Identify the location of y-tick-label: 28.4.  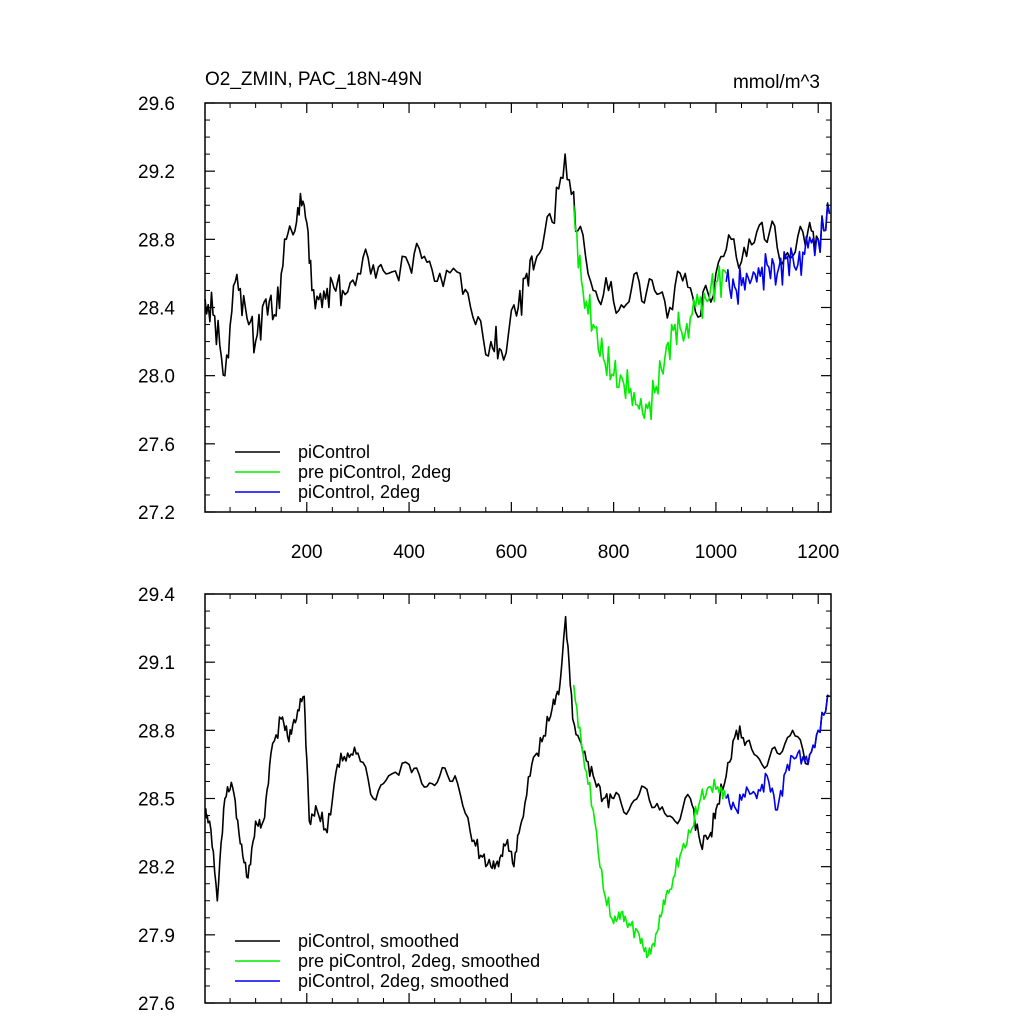
(156, 309).